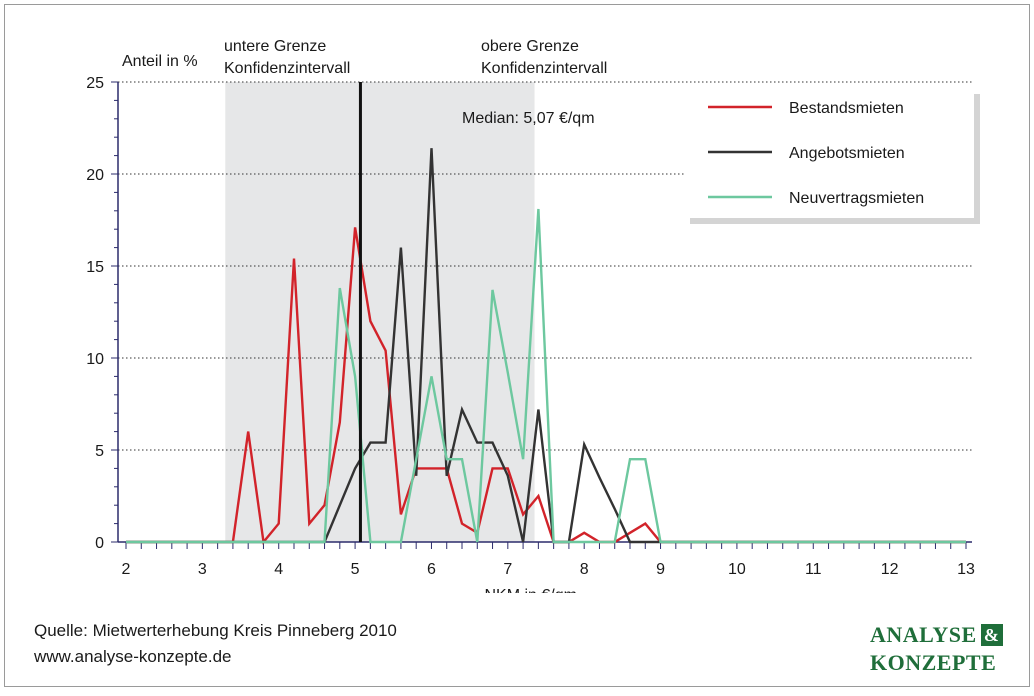 This screenshot has height=696, width=1034. Describe the element at coordinates (431, 569) in the screenshot. I see `x-tick-label: 6` at that location.